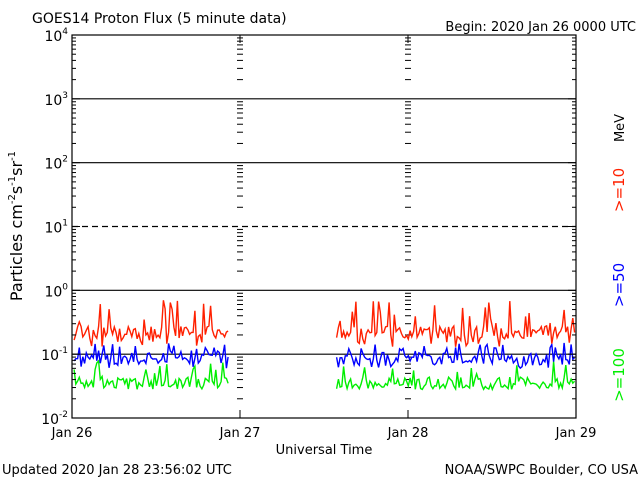 The height and width of the screenshot is (485, 640). What do you see at coordinates (324, 433) in the screenshot?
I see `x-tick-labels: Jan 26 Jan 27 Jan 28 Jan 29` at bounding box center [324, 433].